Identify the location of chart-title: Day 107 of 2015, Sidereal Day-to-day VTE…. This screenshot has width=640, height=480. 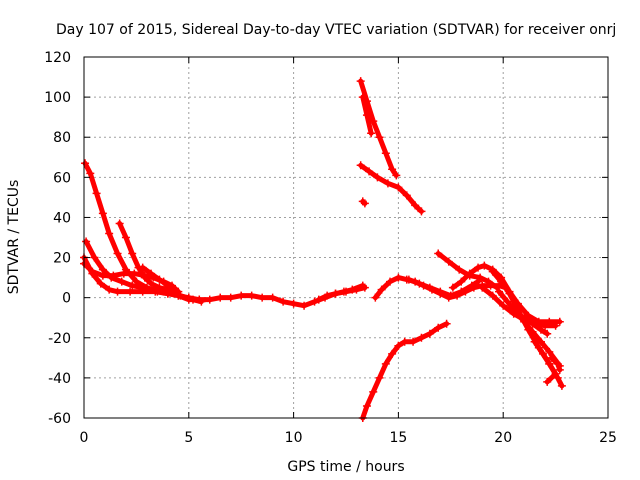
(336, 30).